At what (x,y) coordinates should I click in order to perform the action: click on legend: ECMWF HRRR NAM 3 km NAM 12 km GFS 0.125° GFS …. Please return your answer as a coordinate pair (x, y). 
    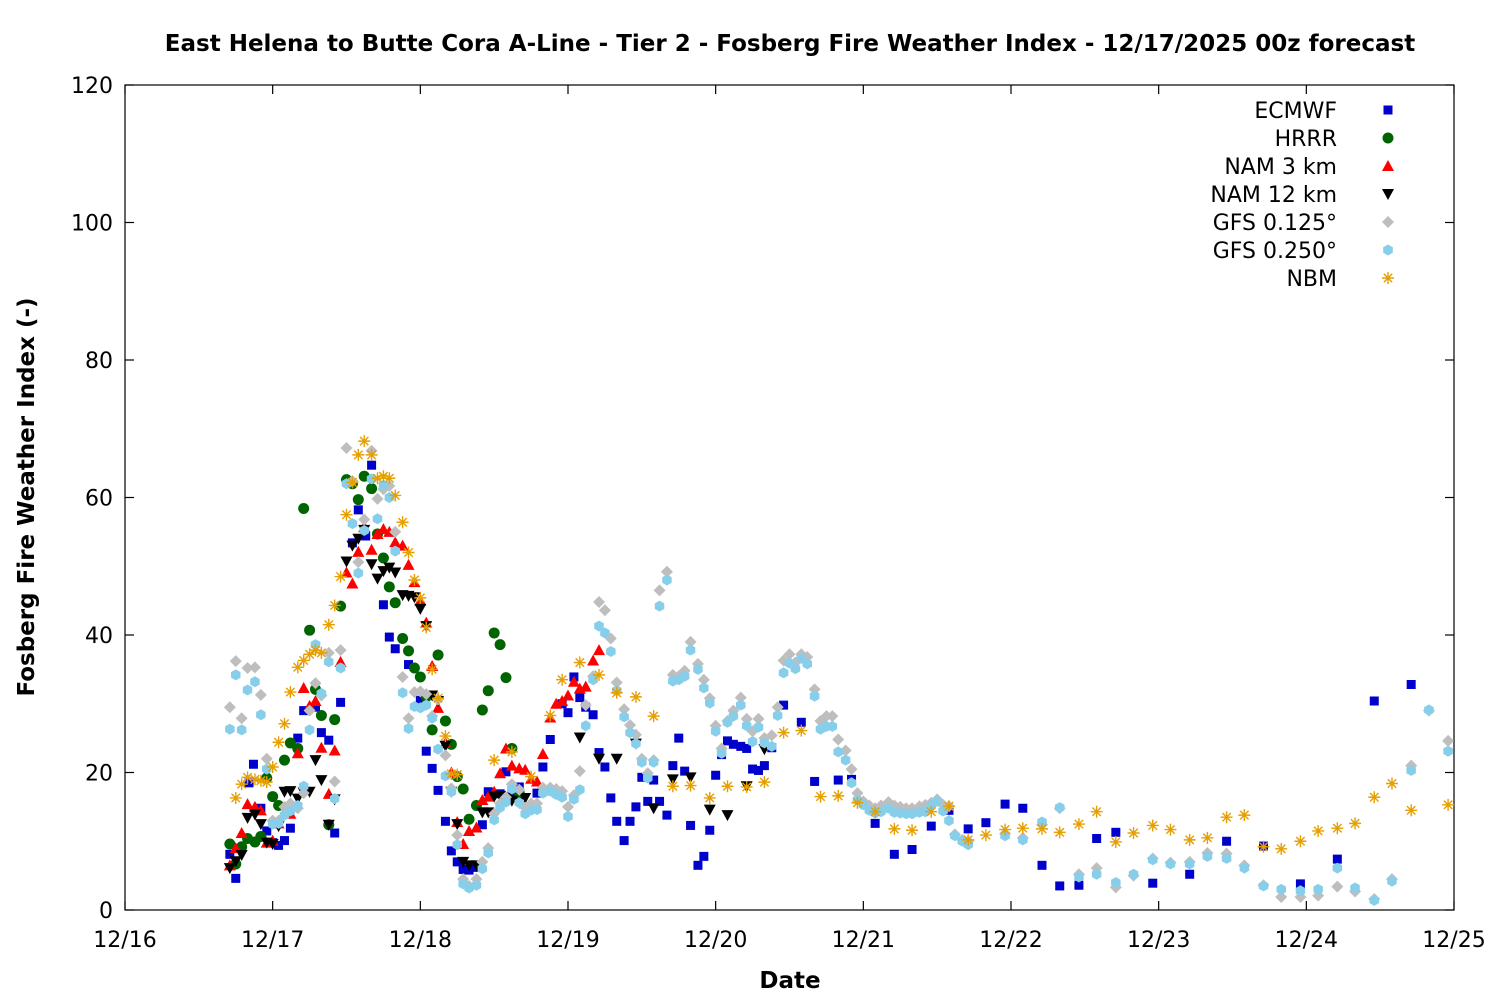
    Looking at the image, I should click on (1302, 195).